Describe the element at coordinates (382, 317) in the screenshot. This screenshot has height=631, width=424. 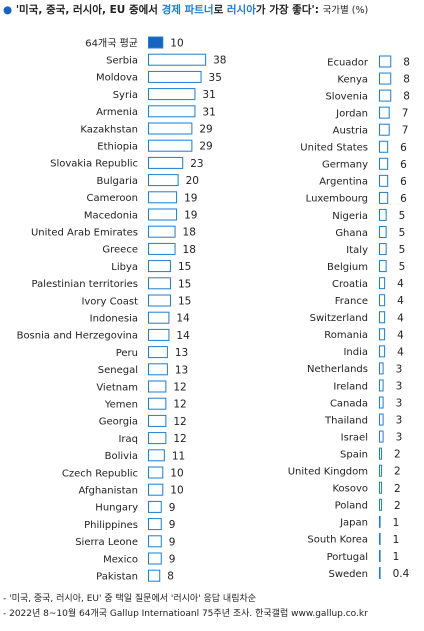
I see `bar-switzerland` at that location.